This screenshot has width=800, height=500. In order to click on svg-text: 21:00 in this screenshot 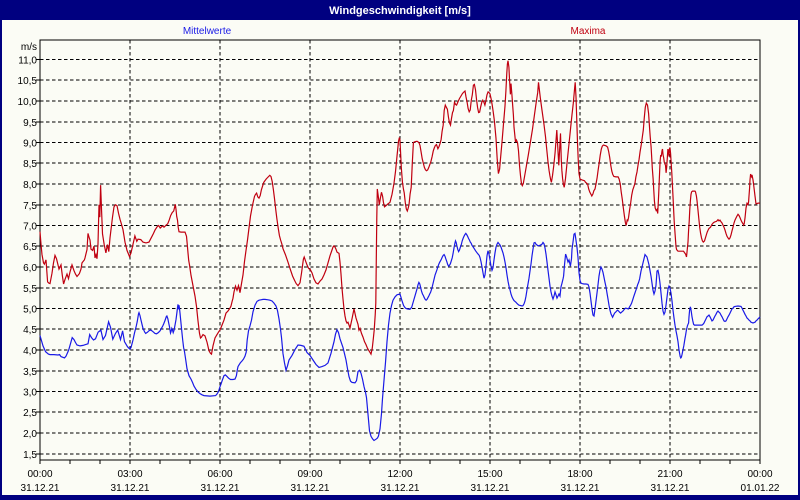, I will do `click(669, 474)`.